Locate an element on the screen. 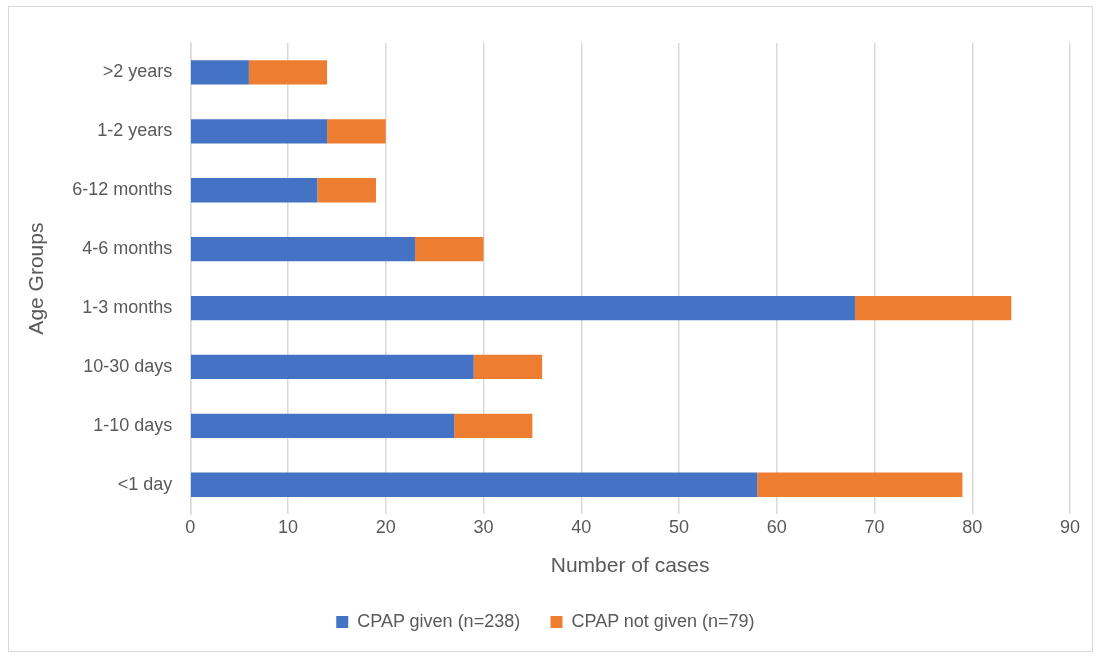  y-tick-label: <1 day is located at coordinates (145, 483).